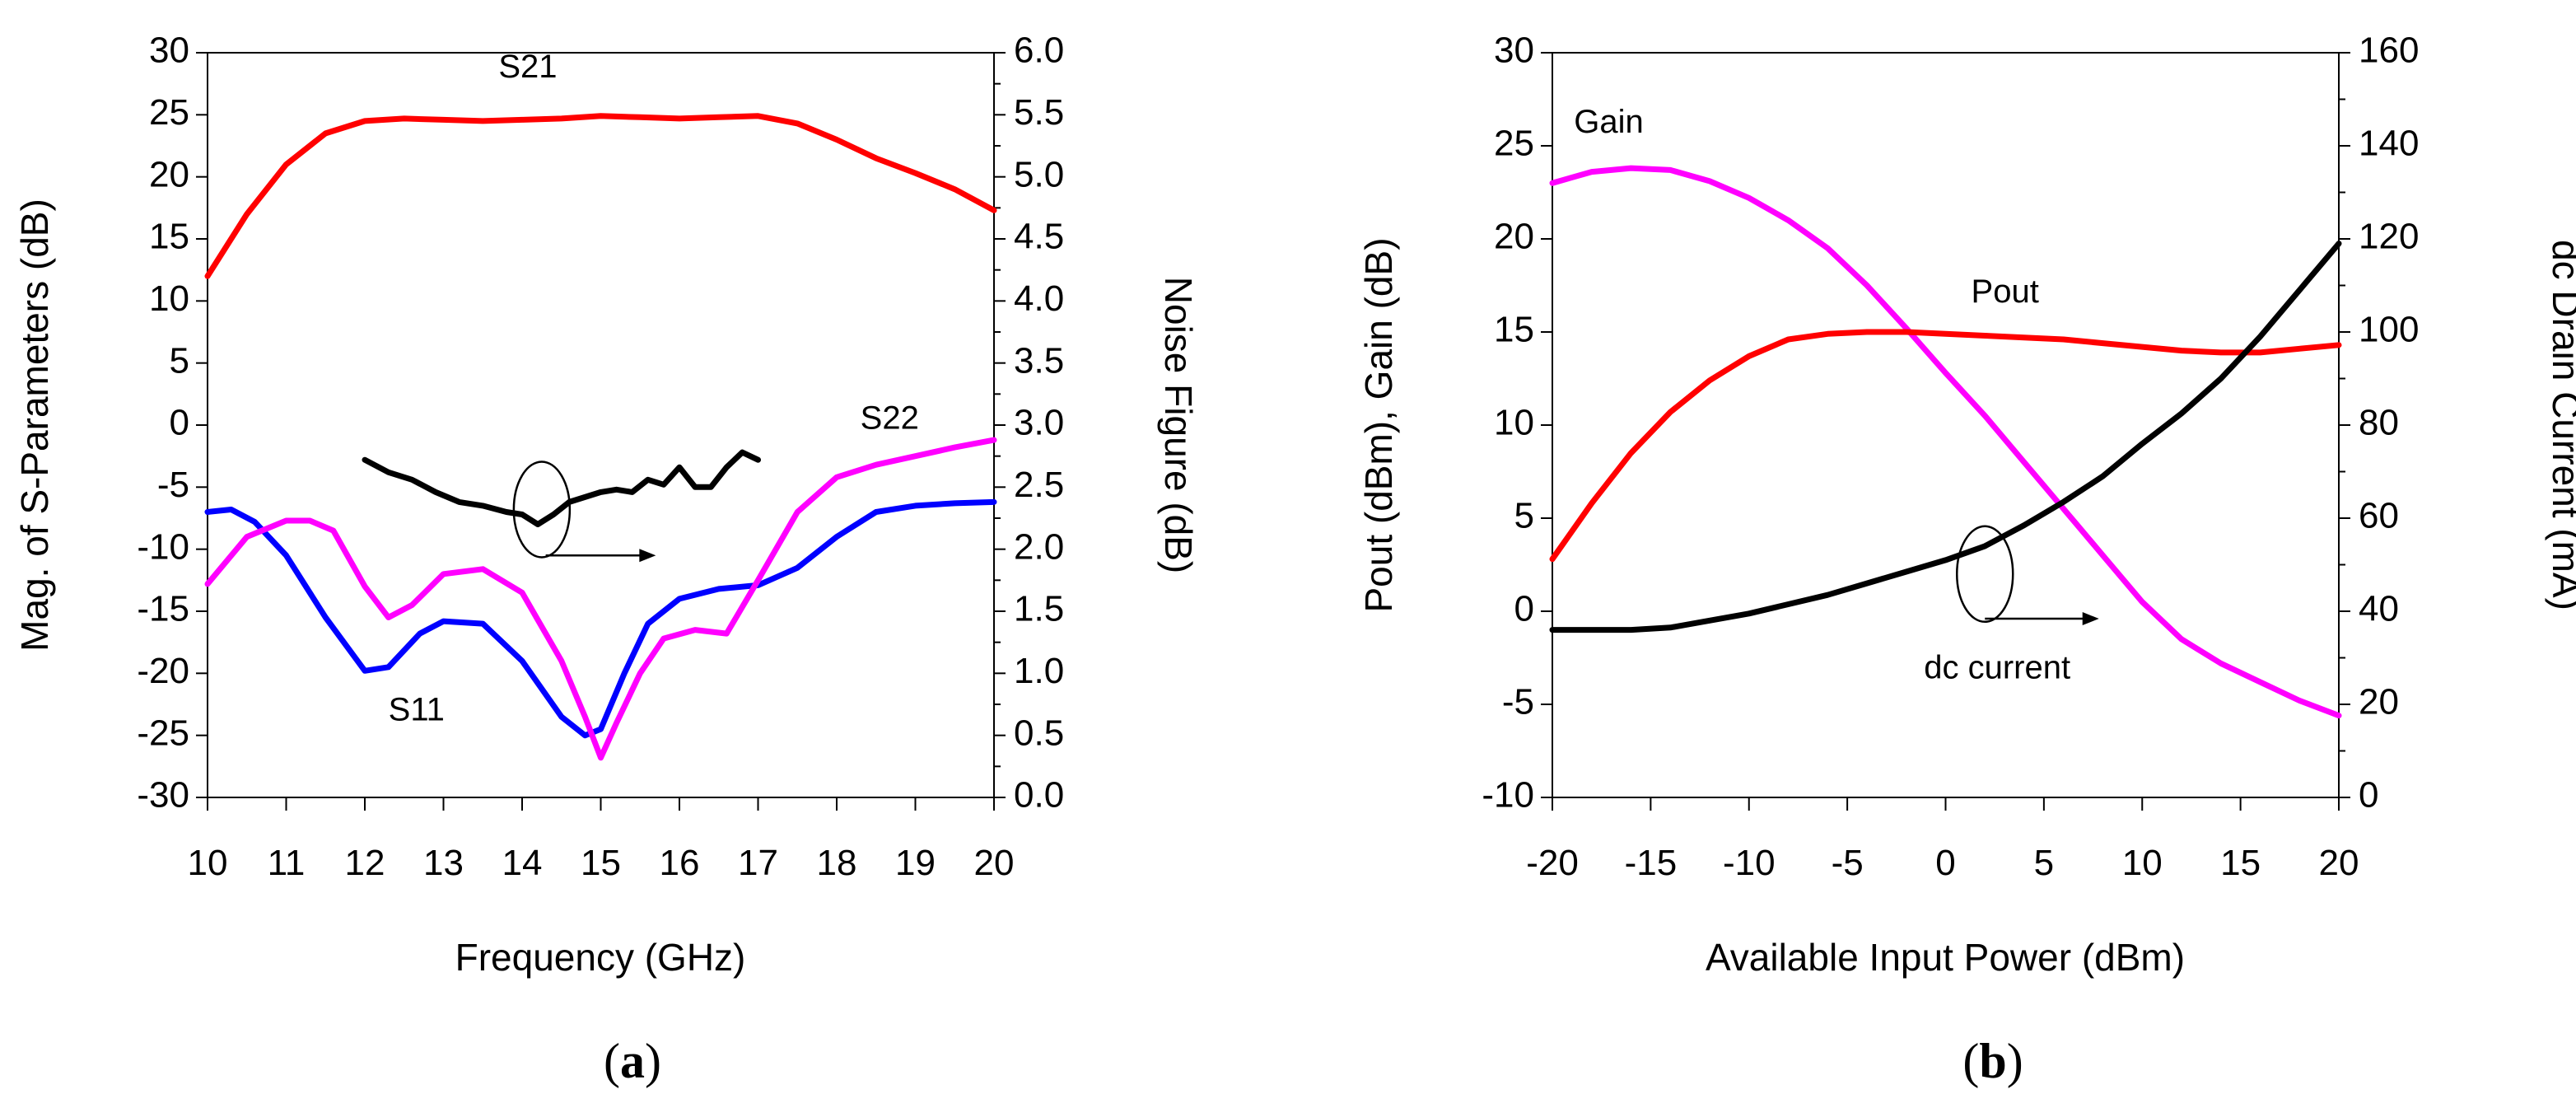 The height and width of the screenshot is (1108, 2576). What do you see at coordinates (417, 710) in the screenshot?
I see `s11-label: S11` at bounding box center [417, 710].